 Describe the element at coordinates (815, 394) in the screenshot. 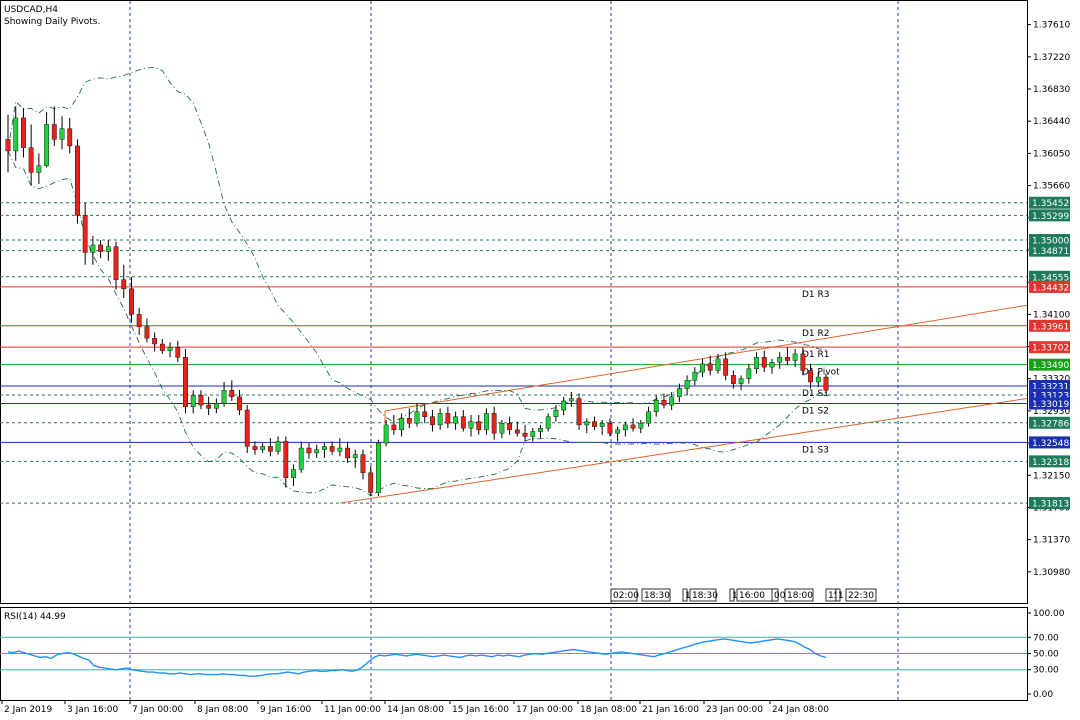

I see `pivot-label: D1 S1` at that location.